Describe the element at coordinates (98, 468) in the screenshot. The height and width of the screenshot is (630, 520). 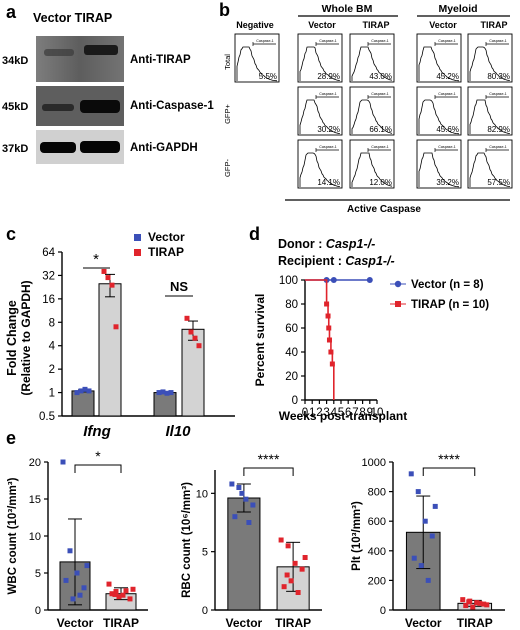
I see `sig-bracket` at that location.